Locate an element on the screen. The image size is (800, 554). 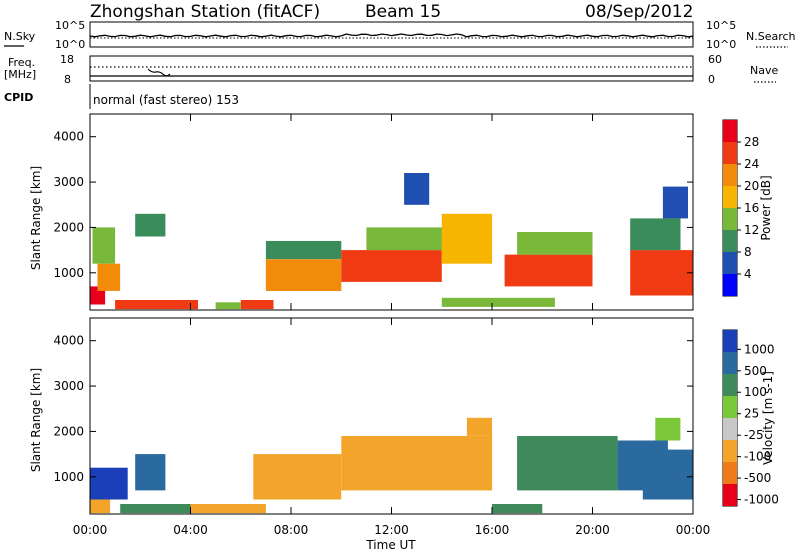
freq-tick-bottom: 8 is located at coordinates (67, 79).